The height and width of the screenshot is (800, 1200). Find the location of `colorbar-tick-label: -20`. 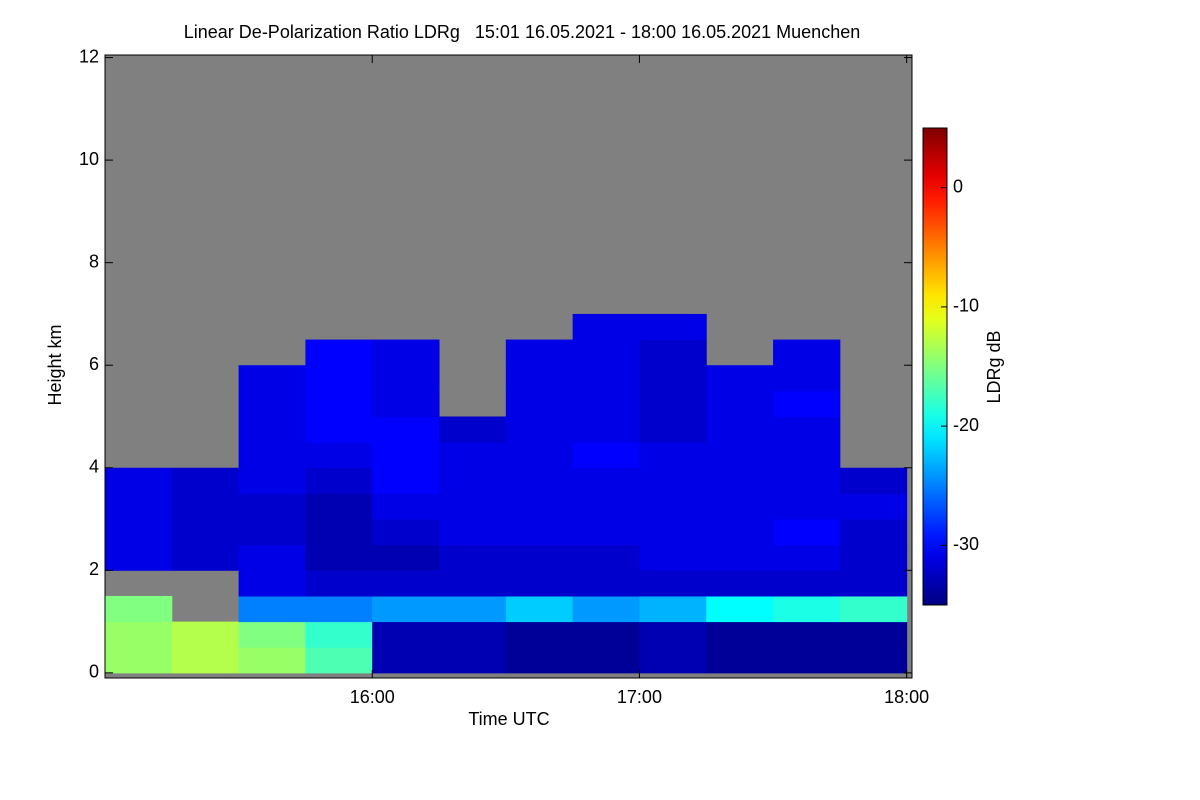

colorbar-tick-label: -20 is located at coordinates (966, 425).